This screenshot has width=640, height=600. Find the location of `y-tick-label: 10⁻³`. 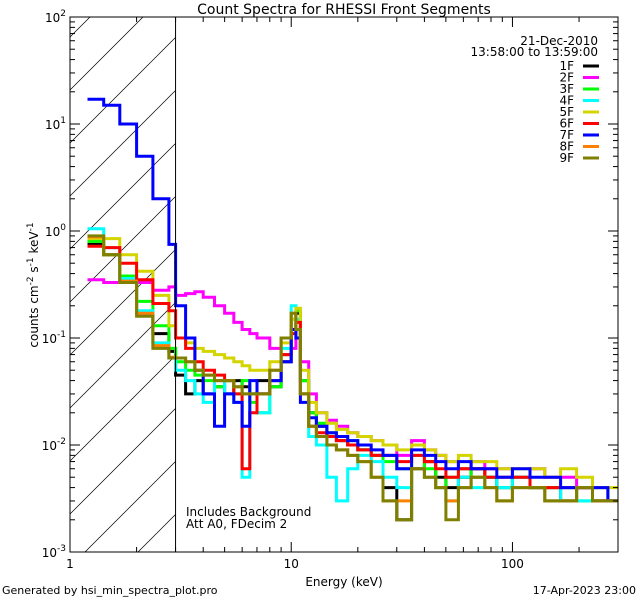

y-tick-label: 10⁻³ is located at coordinates (54, 552).